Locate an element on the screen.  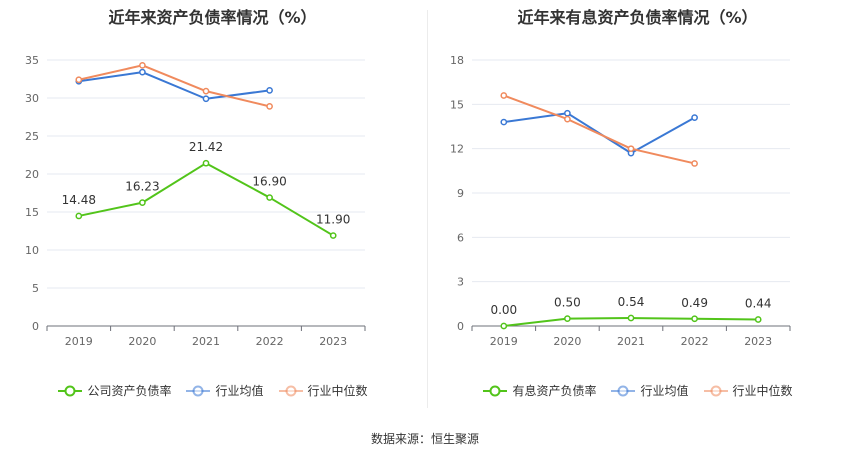
legend-item-company-series: 有息资产负债率 is located at coordinates (539, 390).